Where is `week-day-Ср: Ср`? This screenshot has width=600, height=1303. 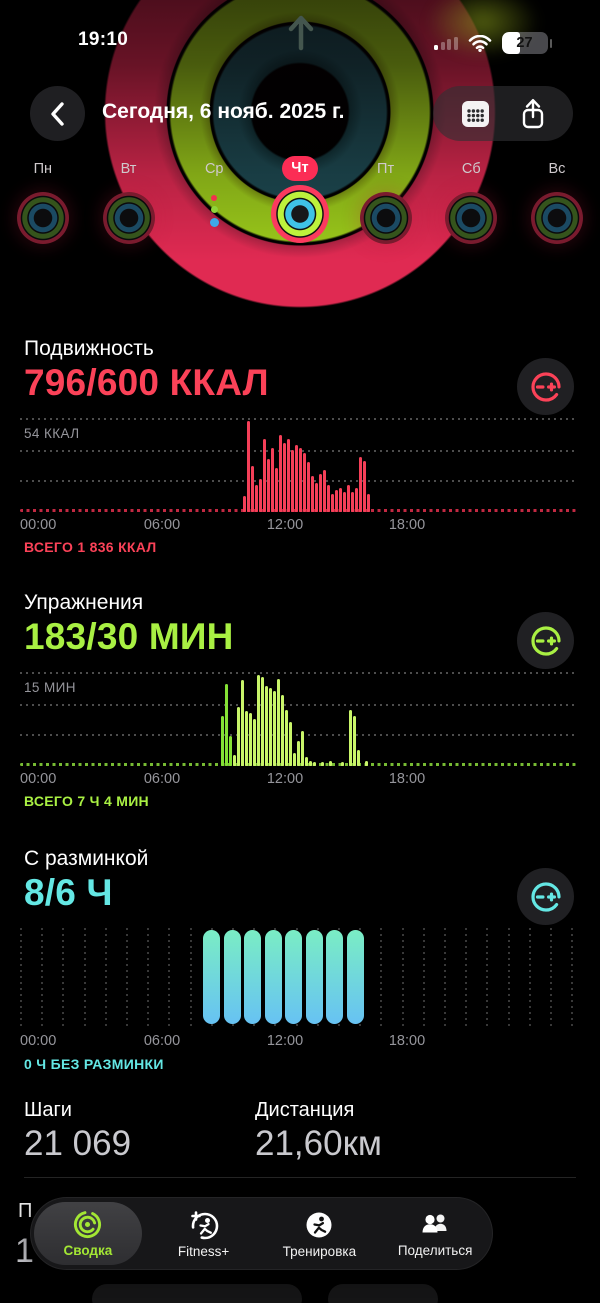 week-day-Ср: Ср is located at coordinates (214, 206).